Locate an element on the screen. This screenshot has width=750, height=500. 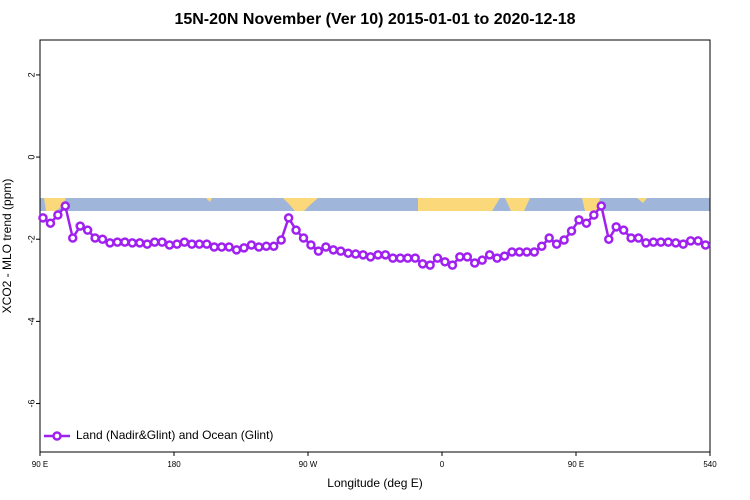
y-tick-label: -2 is located at coordinates (31, 239).